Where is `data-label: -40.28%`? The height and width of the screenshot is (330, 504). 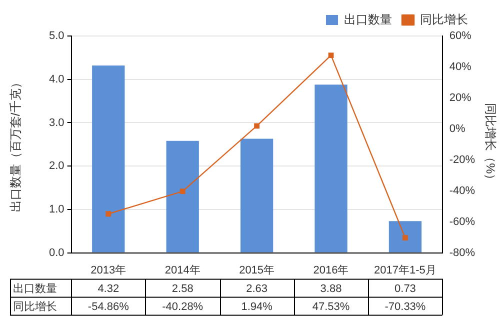
data-label: -40.28% is located at coordinates (183, 306).